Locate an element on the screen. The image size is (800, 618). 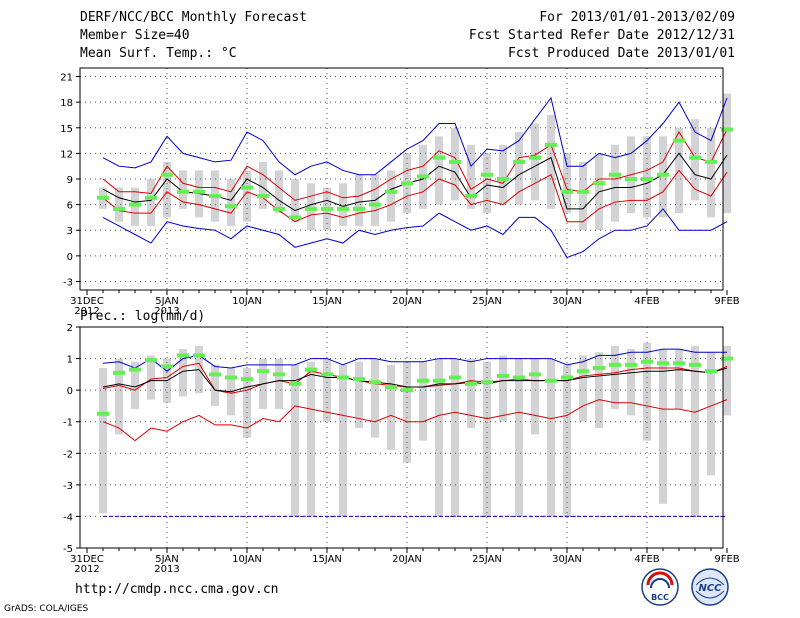
x-tick-label: 31DEC is located at coordinates (87, 301).